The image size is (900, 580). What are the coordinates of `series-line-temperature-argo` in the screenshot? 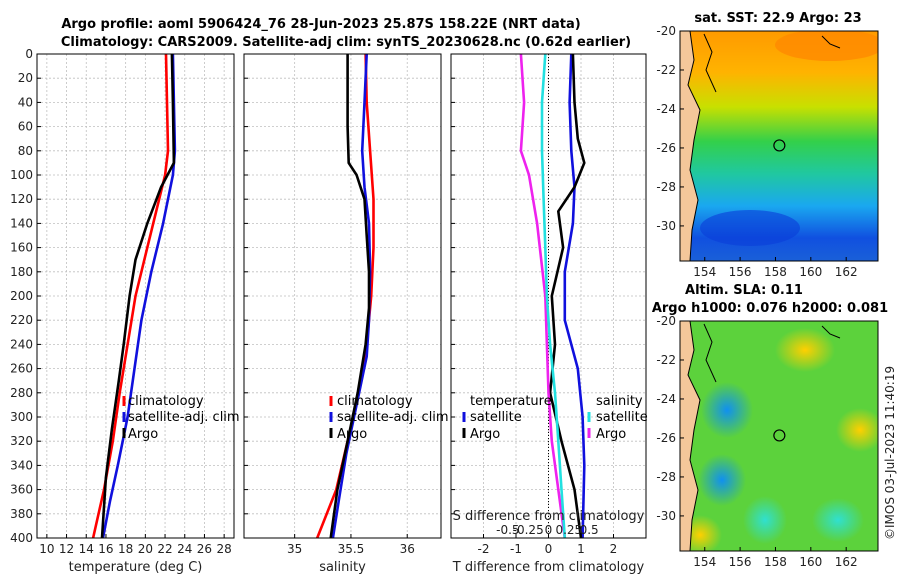 It's located at (567, 296).